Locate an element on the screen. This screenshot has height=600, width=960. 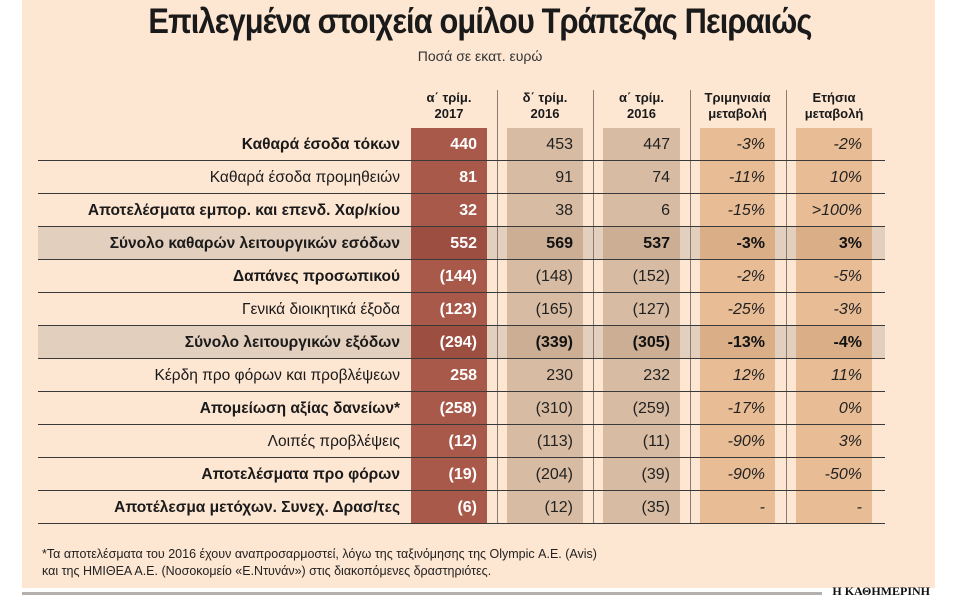
row-label: Αποτέλεσμα μετόχων. Συνεχ. Δρασ/τες is located at coordinates (257, 507).